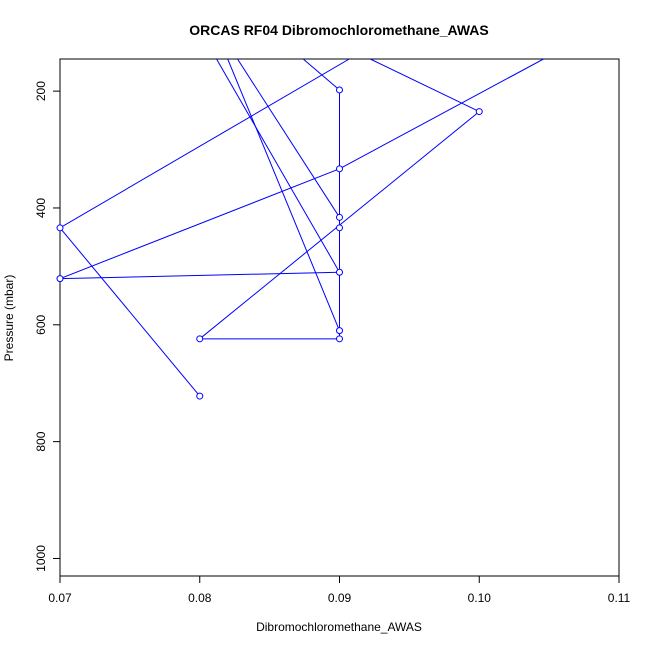 The image size is (650, 650). I want to click on x-tick-label: 0.11, so click(619, 598).